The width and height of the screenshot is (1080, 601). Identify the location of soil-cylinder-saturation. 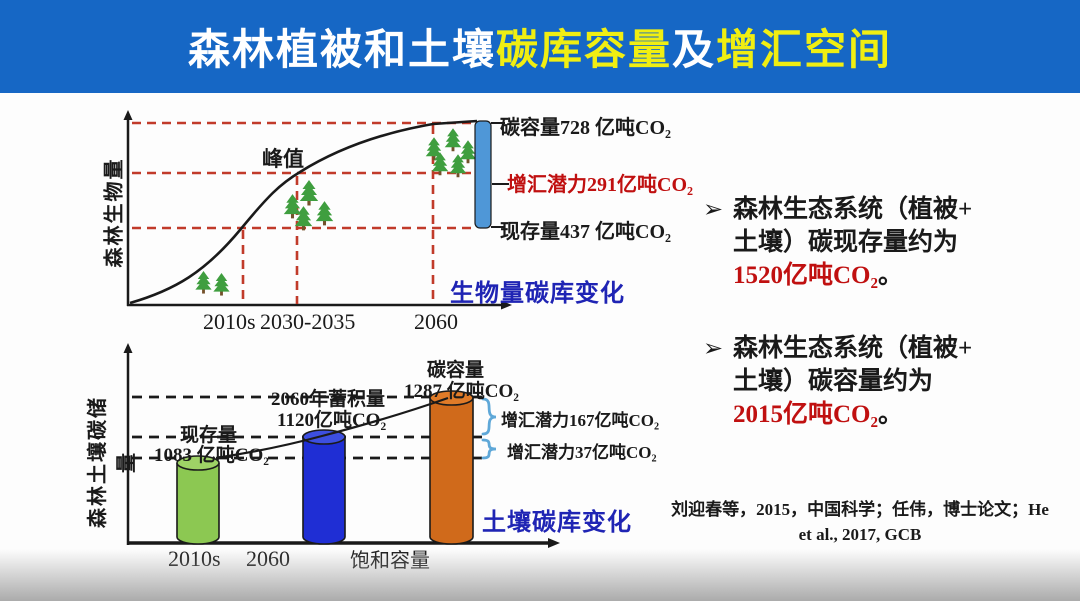
(451, 467).